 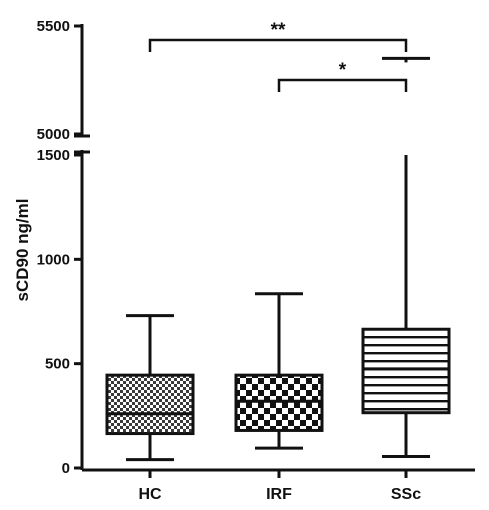 What do you see at coordinates (278, 30) in the screenshot?
I see `significance-label: **` at bounding box center [278, 30].